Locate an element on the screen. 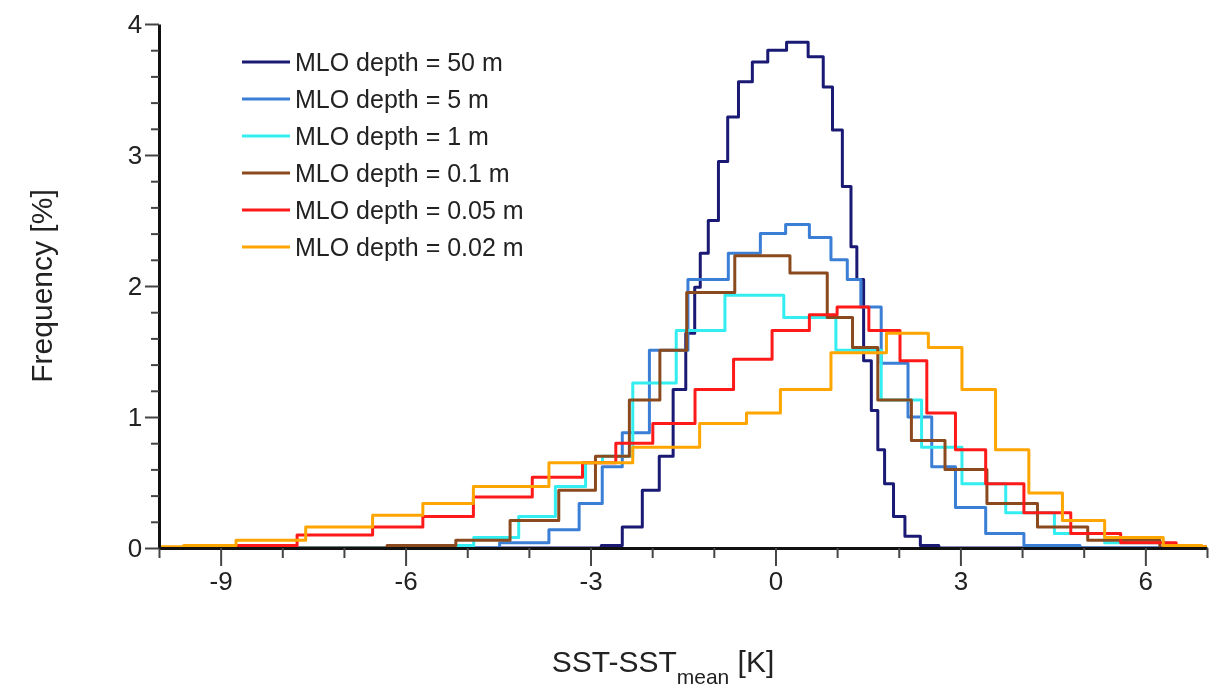 This screenshot has height=695, width=1222. legend-label: MLO depth = 50 m is located at coordinates (399, 62).